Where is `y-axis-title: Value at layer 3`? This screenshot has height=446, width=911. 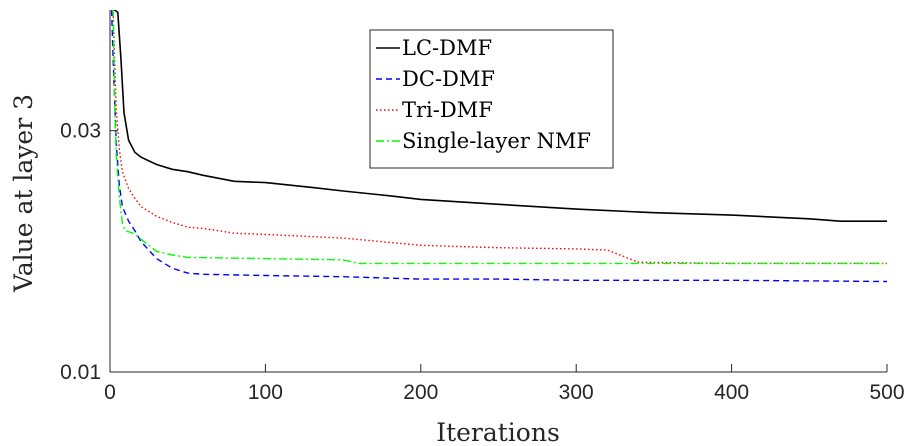
y-axis-title: Value at layer 3 is located at coordinates (23, 193).